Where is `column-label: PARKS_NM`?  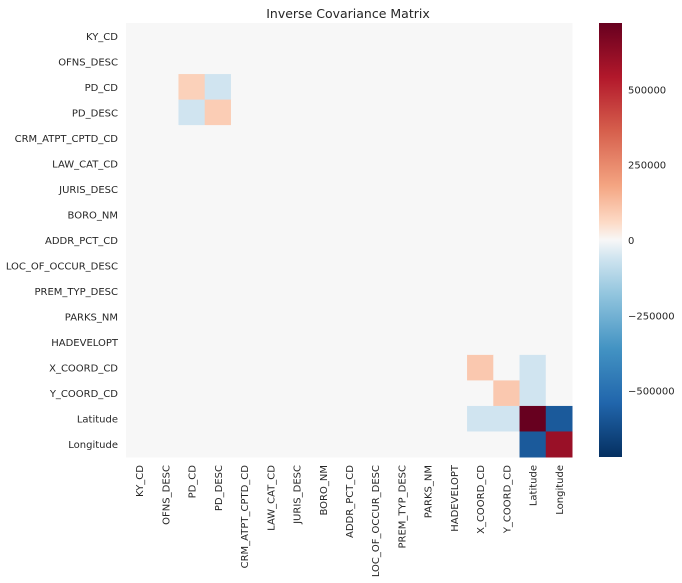
column-label: PARKS_NM is located at coordinates (429, 491).